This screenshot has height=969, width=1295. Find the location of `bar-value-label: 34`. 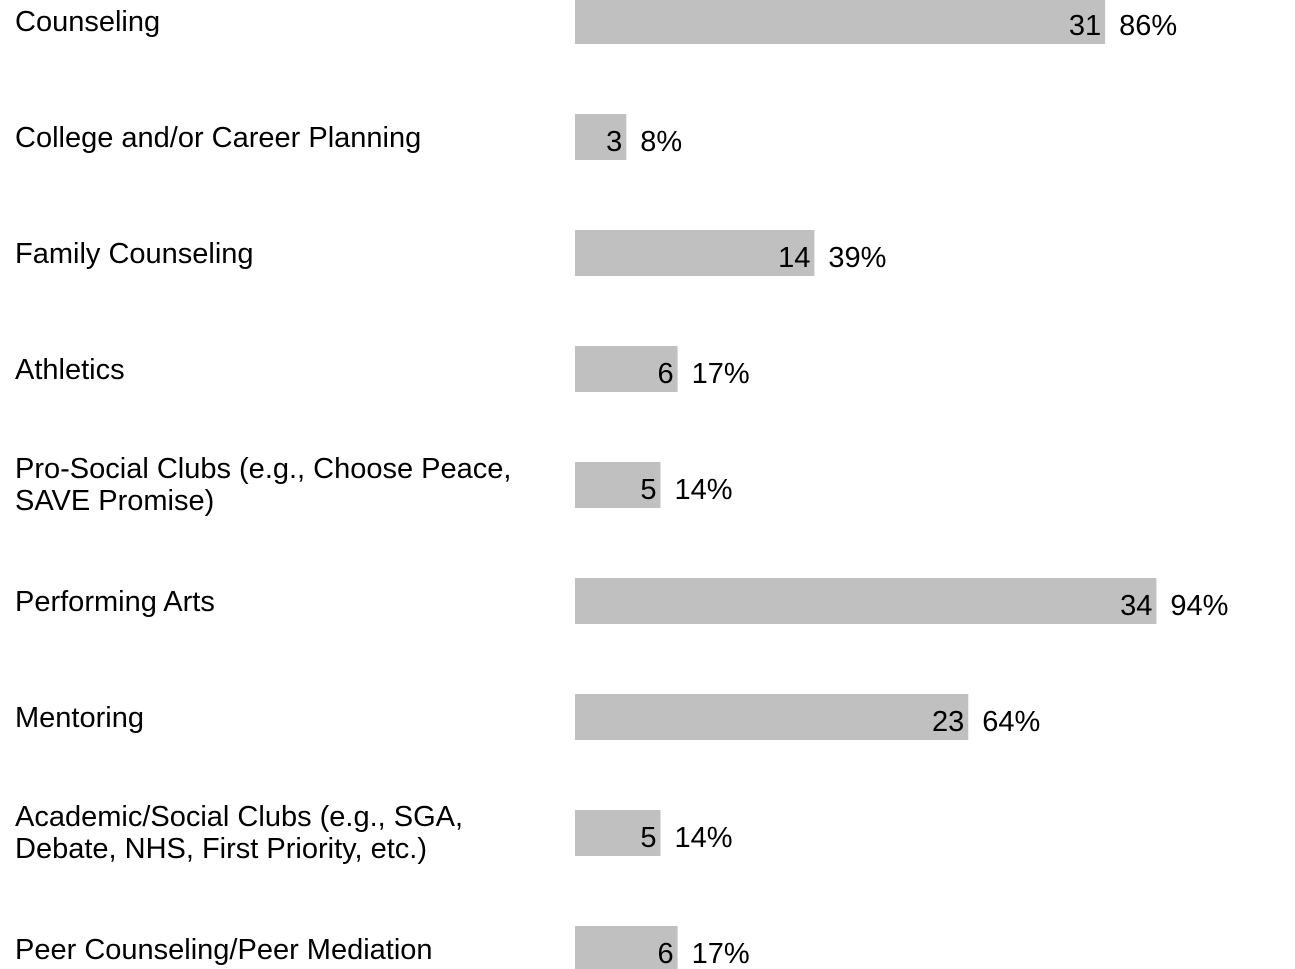

bar-value-label: 34 is located at coordinates (1136, 606).